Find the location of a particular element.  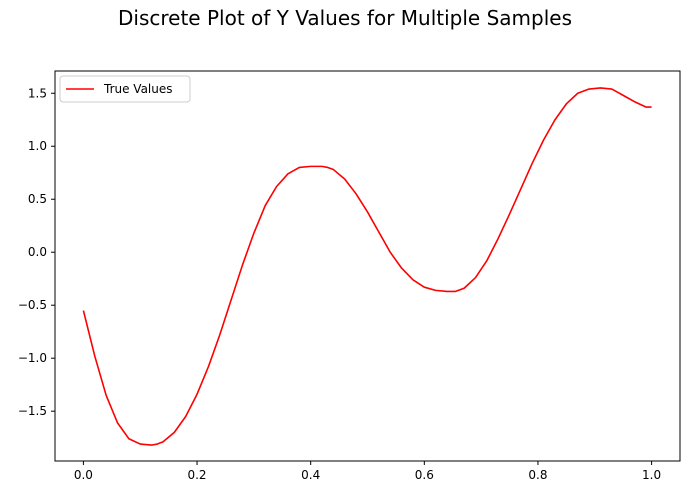

y-tick-label: −1.0 is located at coordinates (32, 358).